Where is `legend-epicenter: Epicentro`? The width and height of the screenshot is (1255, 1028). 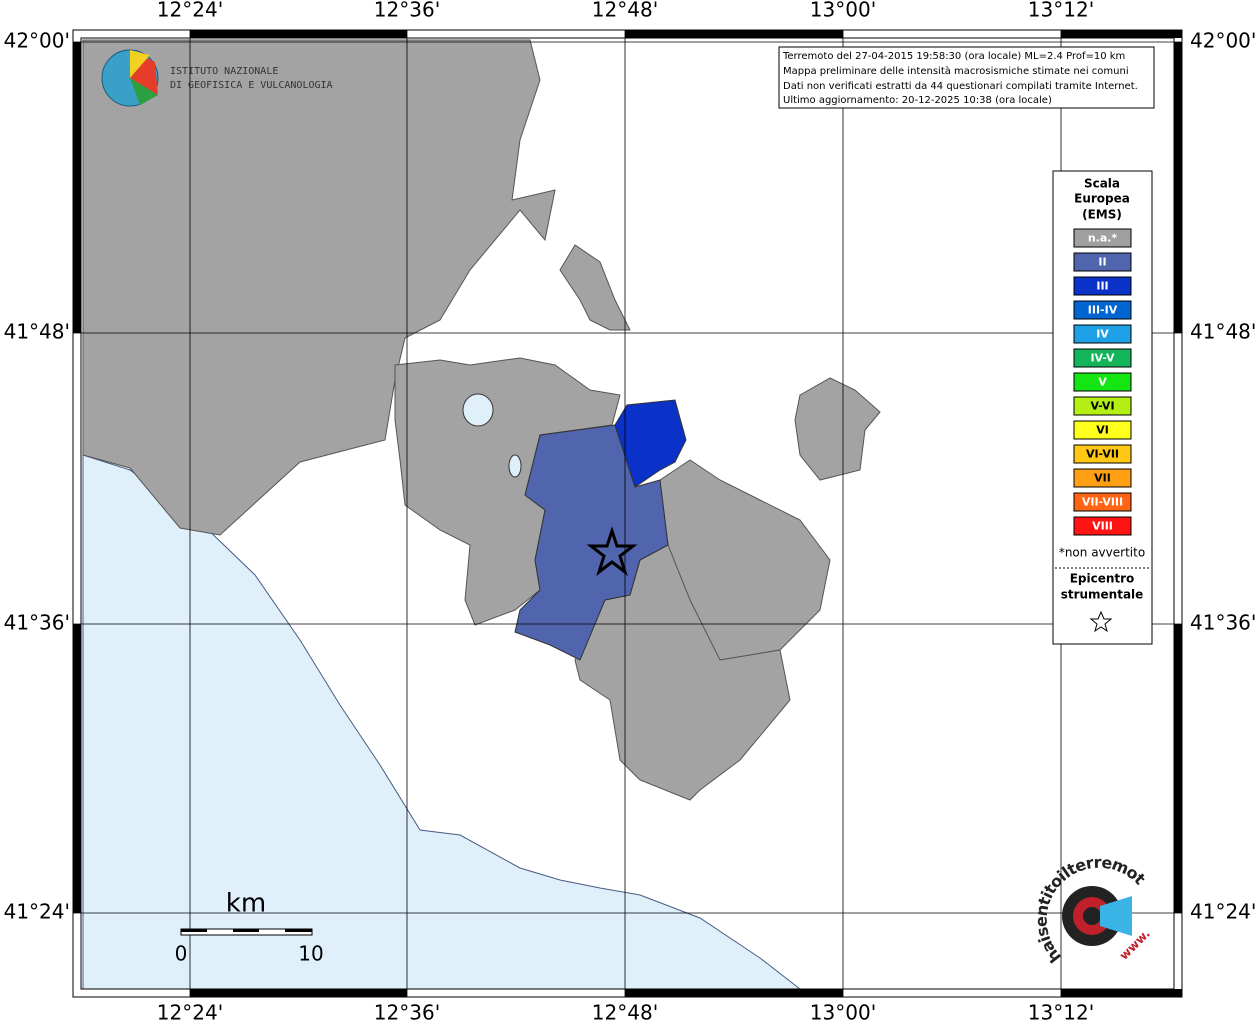
legend-epicenter: Epicentro is located at coordinates (1102, 579).